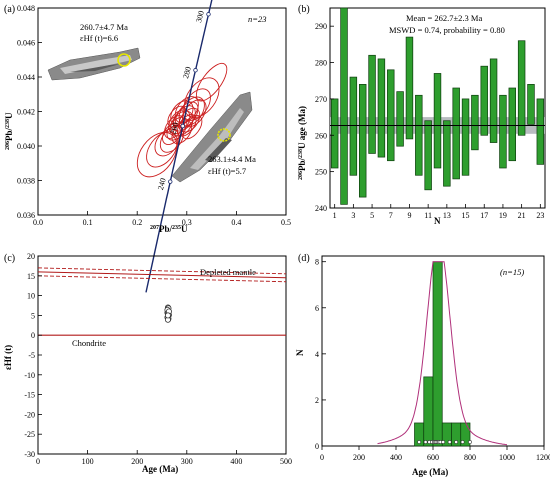 The height and width of the screenshot is (479, 550). Describe the element at coordinates (300, 352) in the screenshot. I see `panel-d-ylabel: N` at that location.